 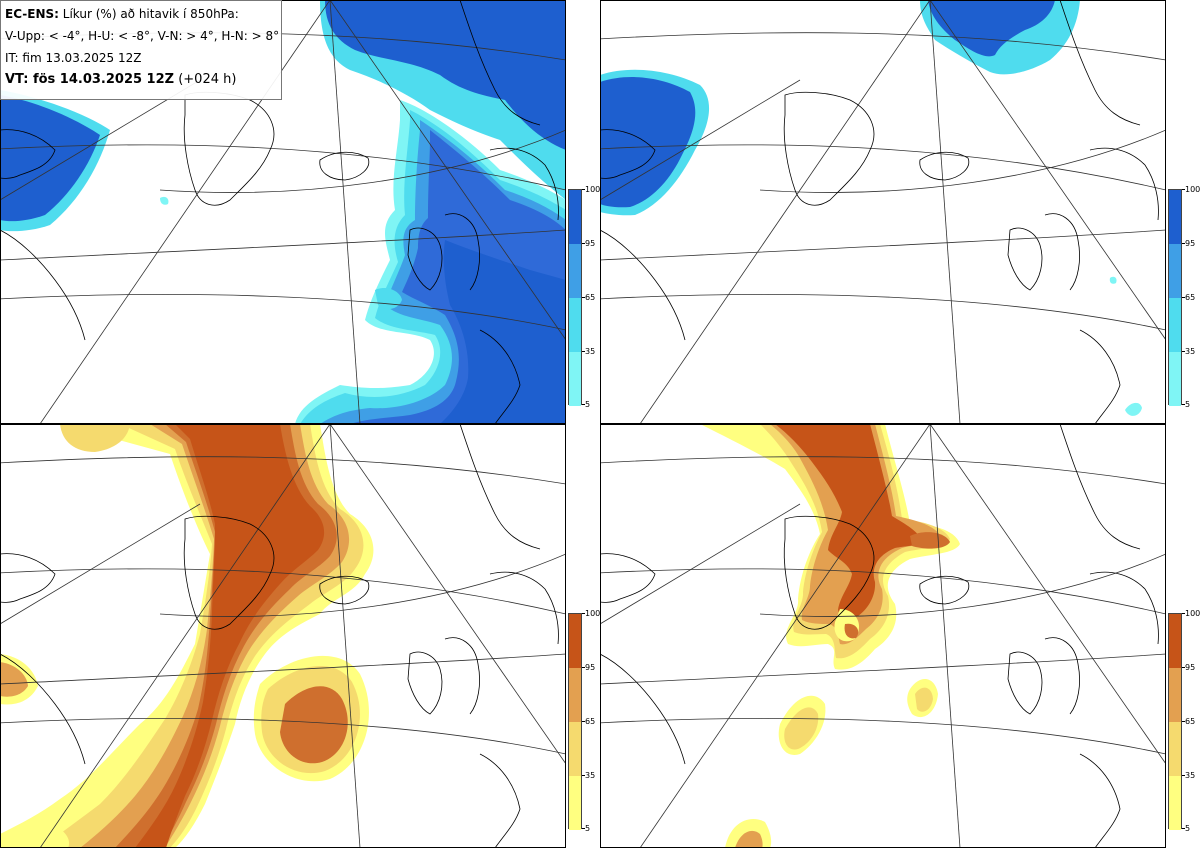 What do you see at coordinates (73, 58) in the screenshot?
I see `init-time: IT: fim 13.03.2025 12Z` at bounding box center [73, 58].